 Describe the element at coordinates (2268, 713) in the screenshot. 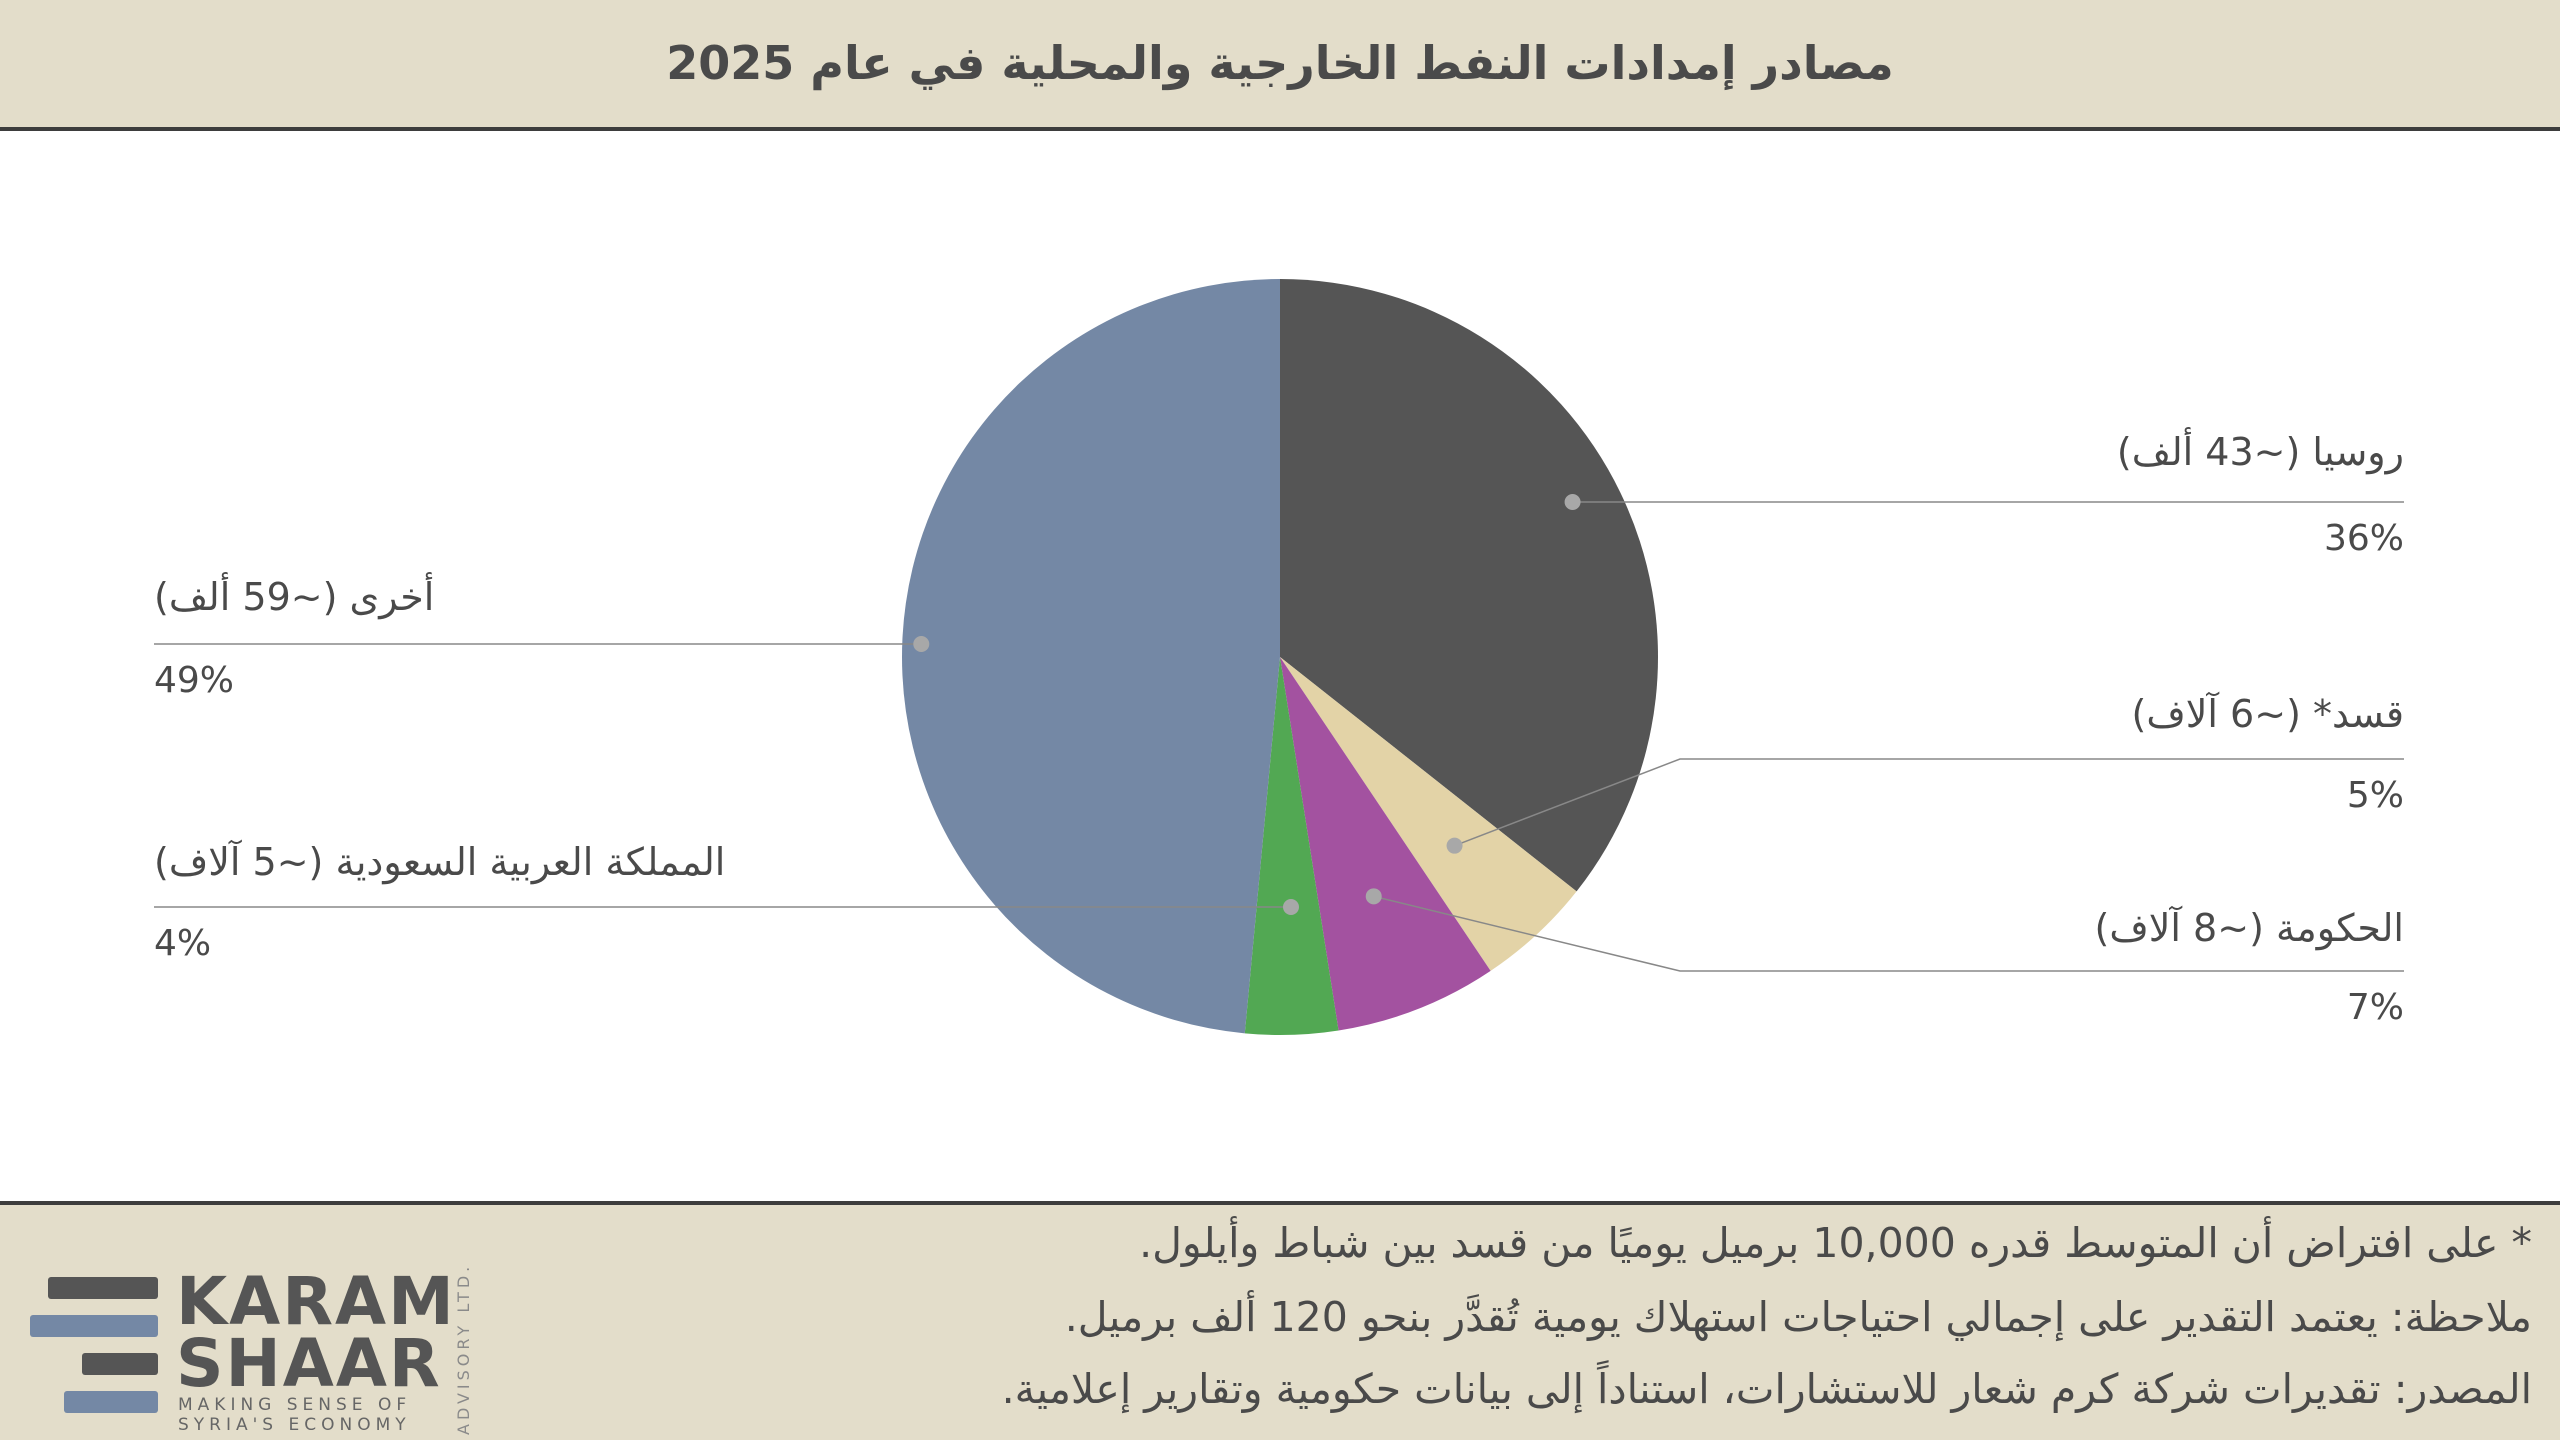

I see `slice-name-label-1: قسد* (~6 آلاف)` at that location.